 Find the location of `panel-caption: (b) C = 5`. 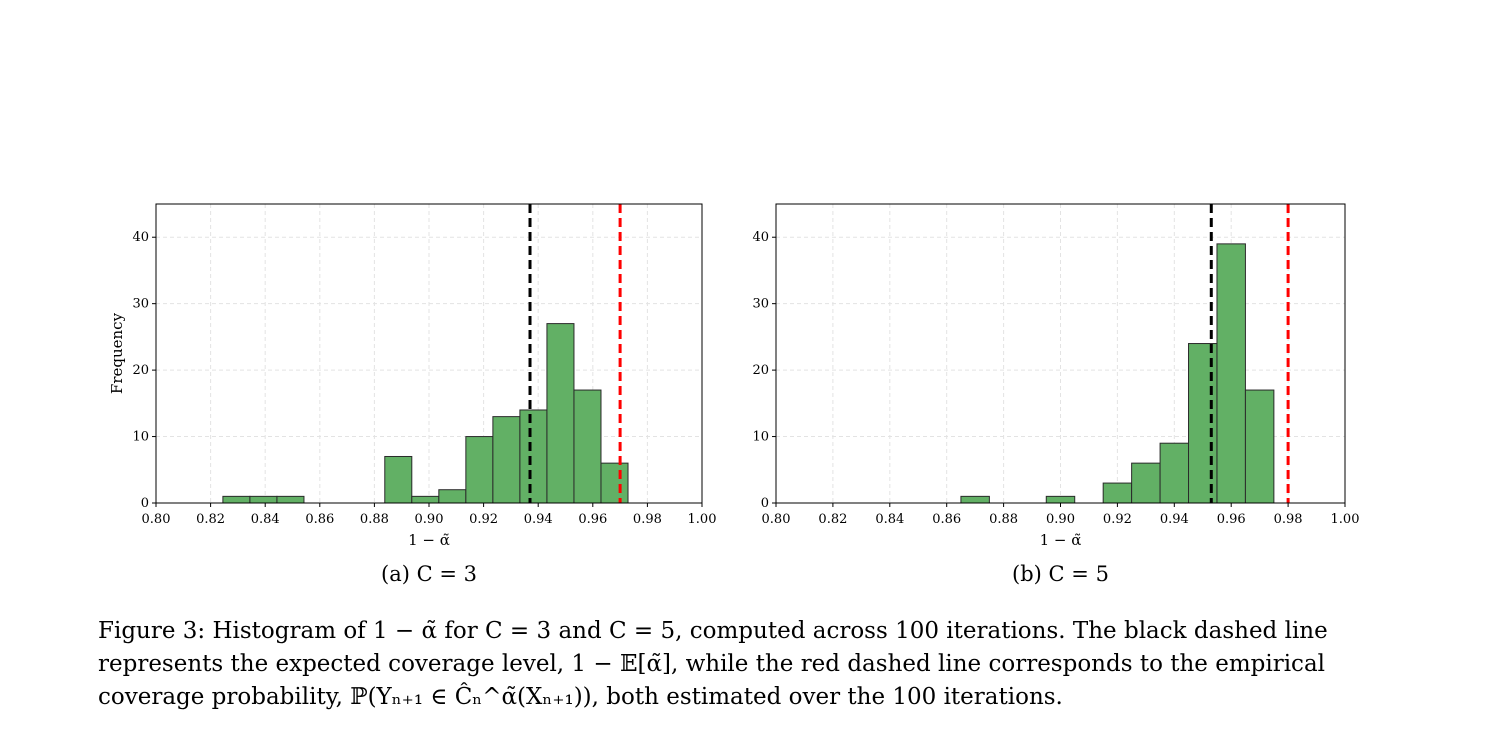

panel-caption: (b) C = 5 is located at coordinates (1060, 574).